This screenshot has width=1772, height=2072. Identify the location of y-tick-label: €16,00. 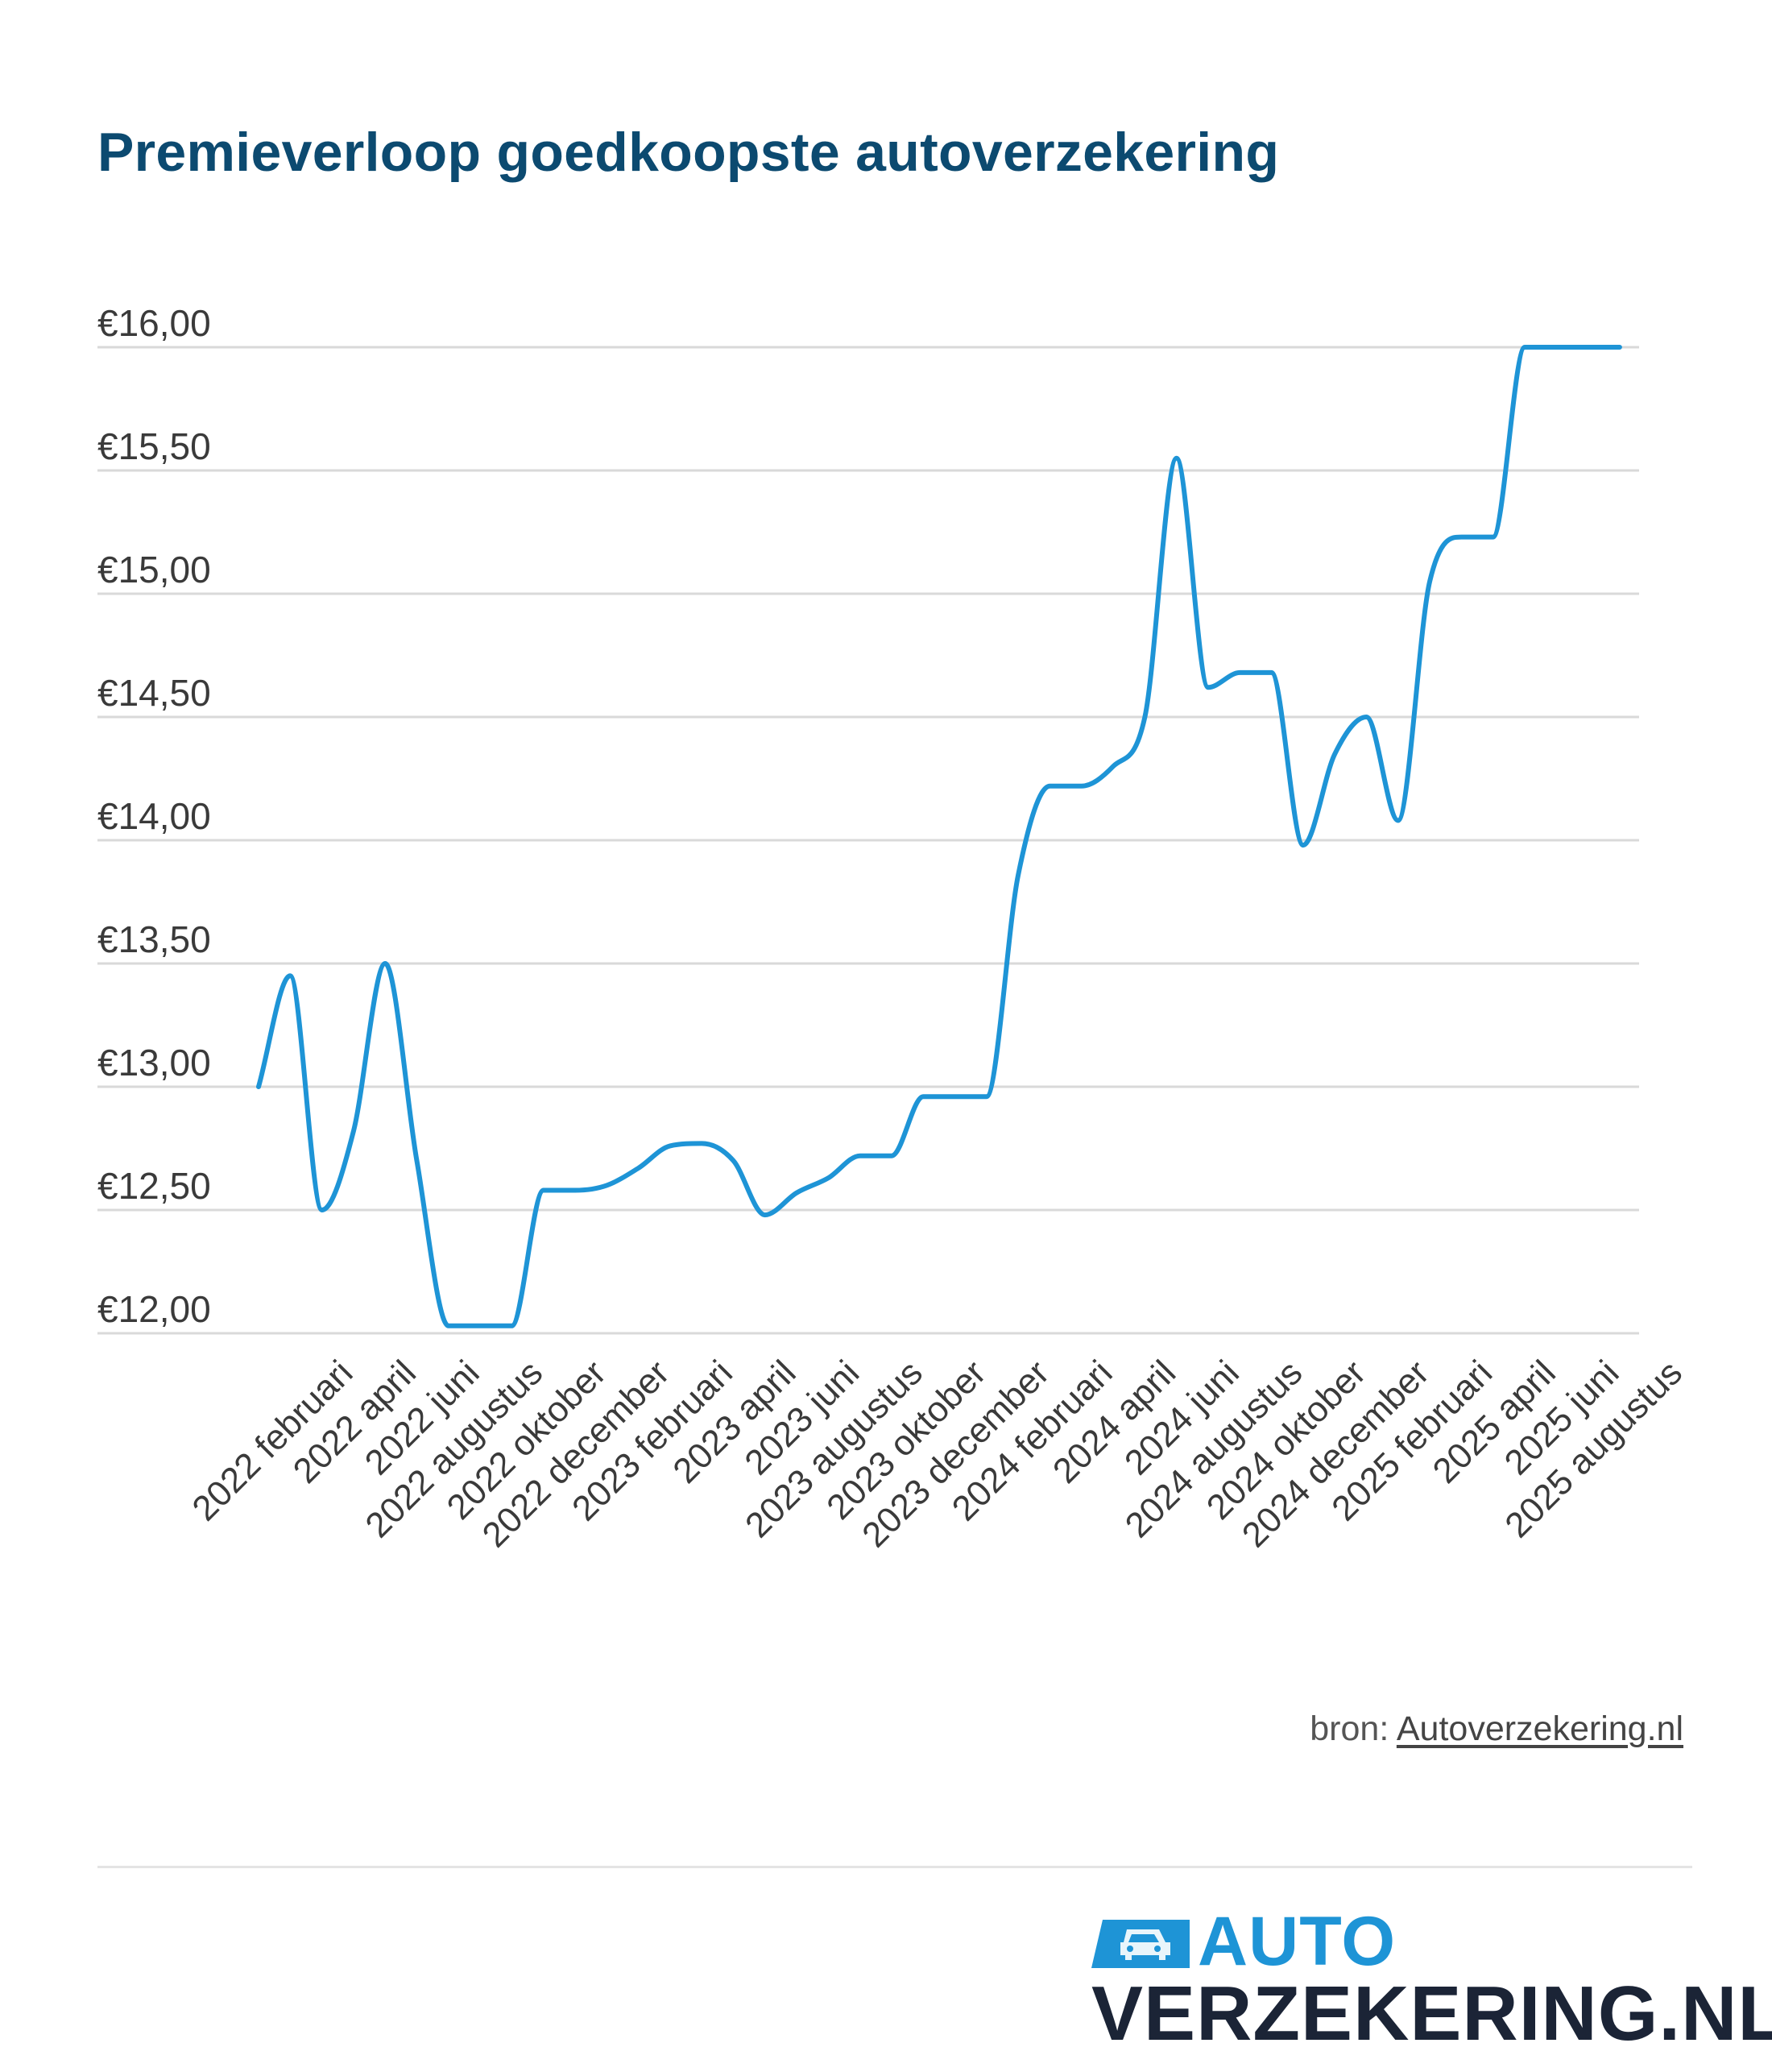
(154, 323).